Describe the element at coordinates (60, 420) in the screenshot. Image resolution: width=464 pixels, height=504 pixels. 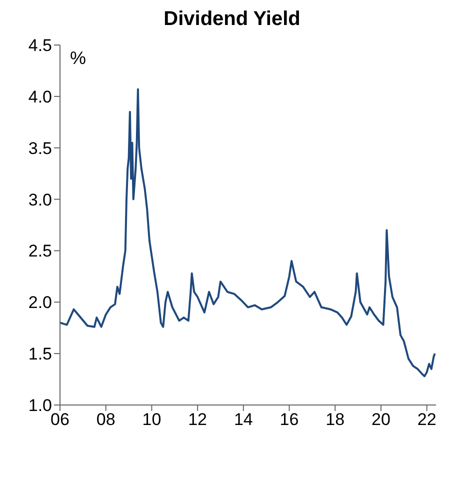
I see `x-tick-label: 06` at that location.